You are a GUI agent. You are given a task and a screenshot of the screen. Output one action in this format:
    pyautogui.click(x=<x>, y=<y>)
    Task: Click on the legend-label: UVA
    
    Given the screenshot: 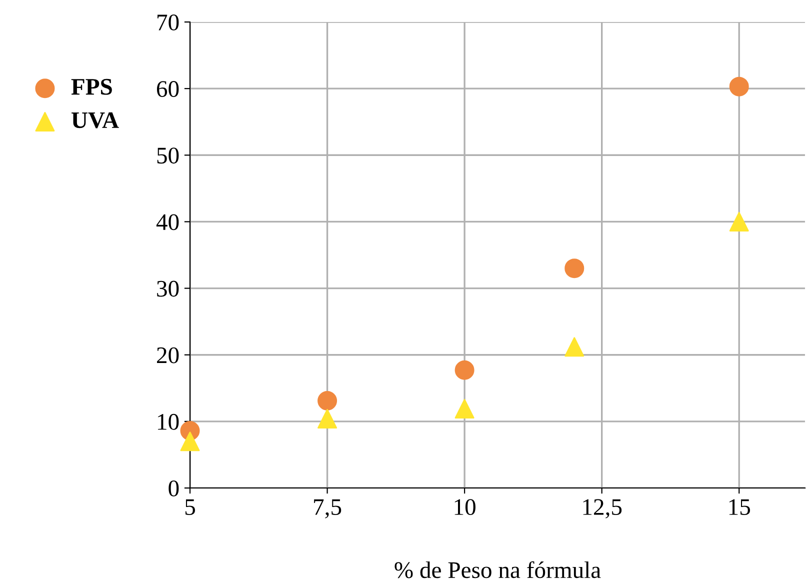 What is the action you would take?
    pyautogui.click(x=95, y=120)
    